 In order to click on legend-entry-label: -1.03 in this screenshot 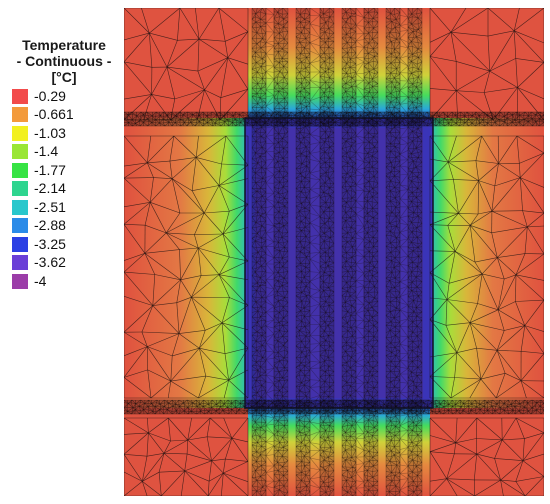, I will do `click(50, 132)`.